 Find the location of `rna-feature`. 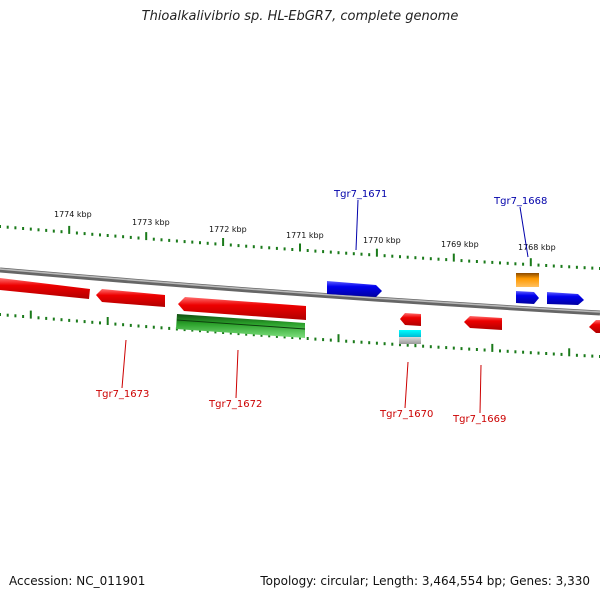

rna-feature is located at coordinates (241, 326).